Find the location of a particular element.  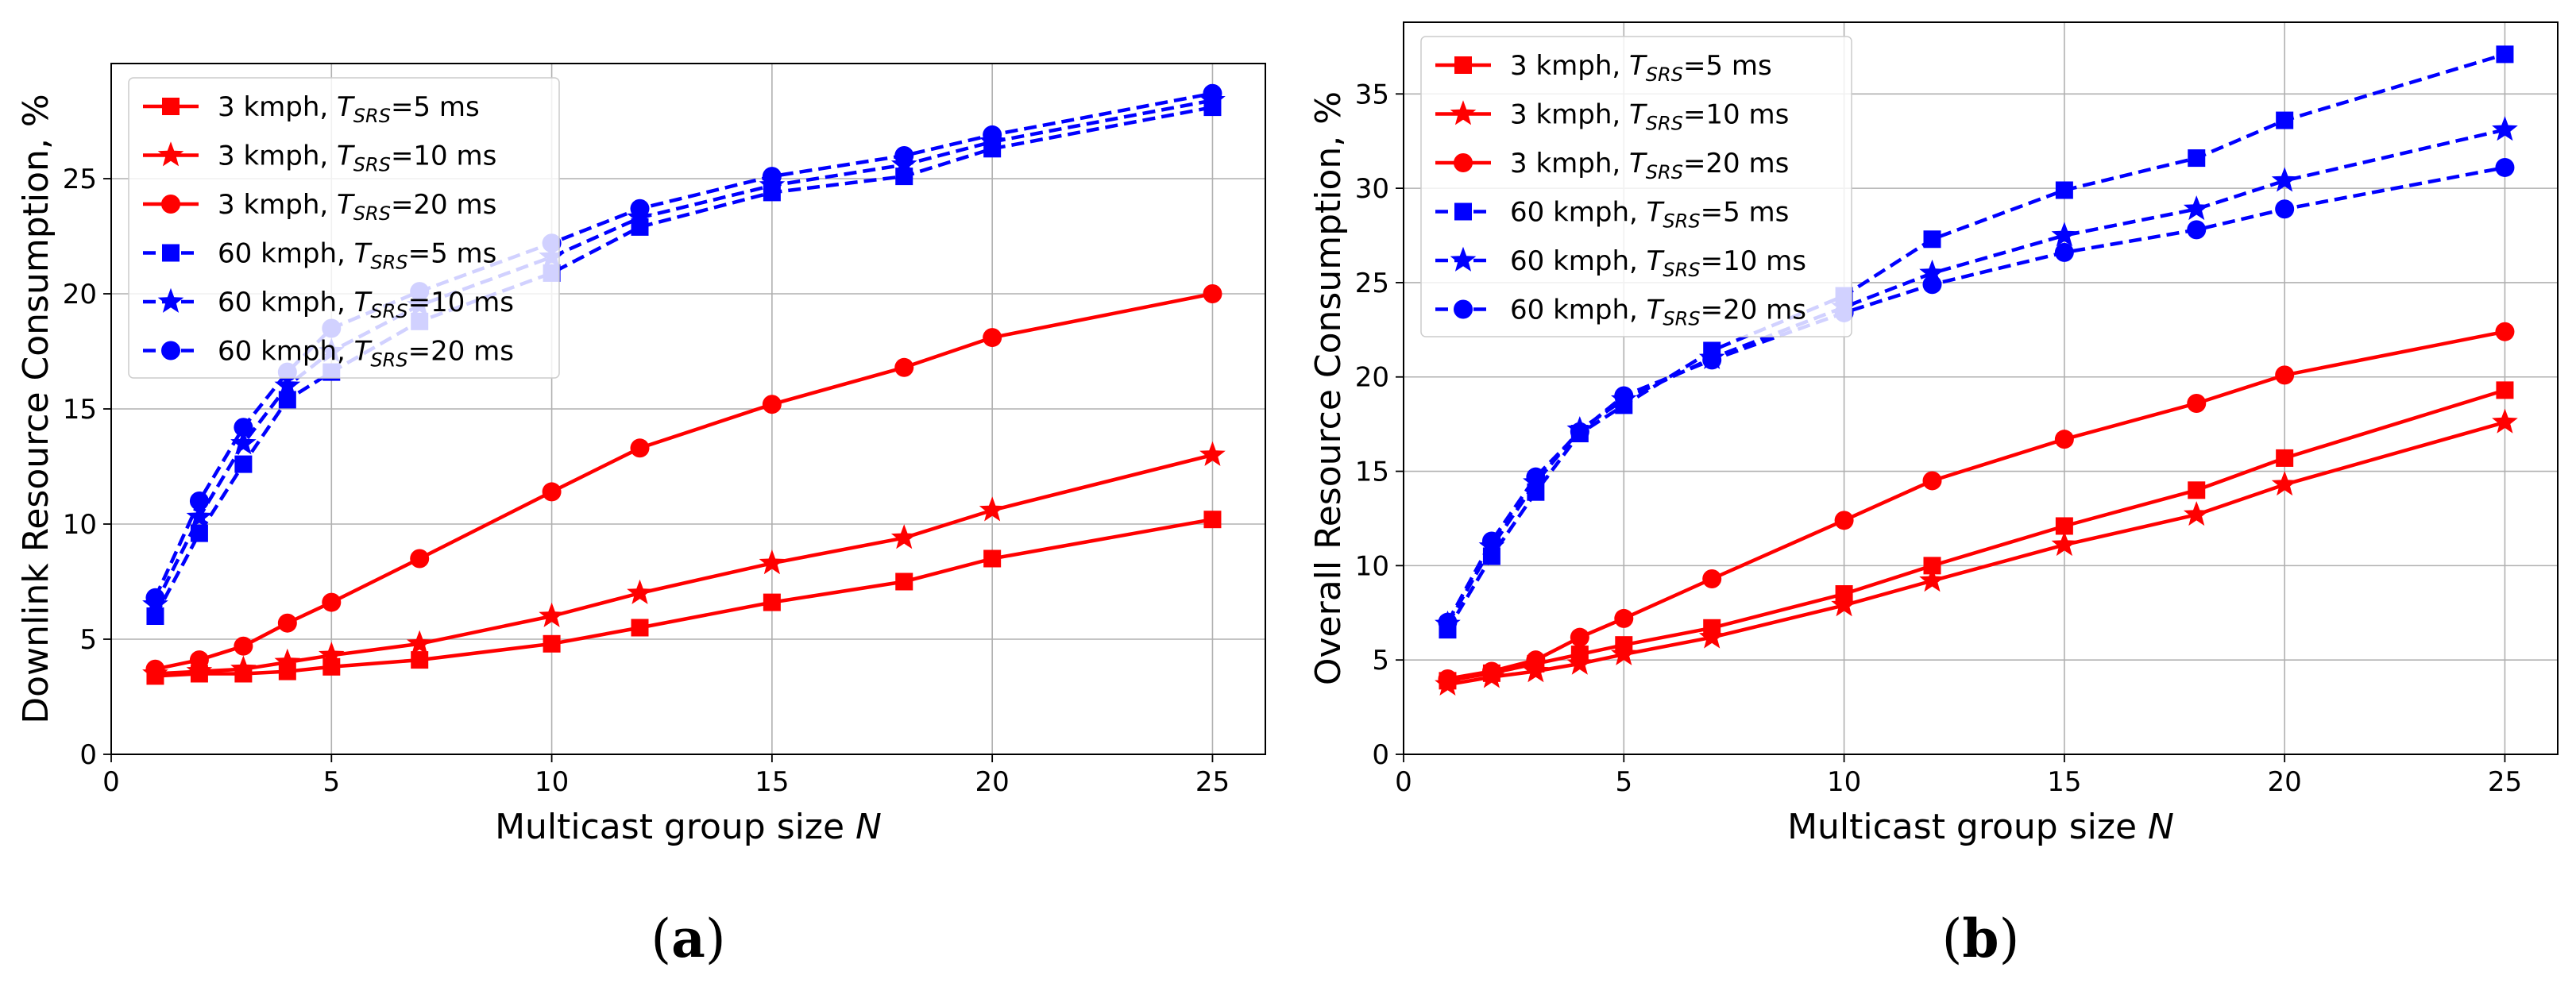

panel-label: (a) is located at coordinates (688, 939).